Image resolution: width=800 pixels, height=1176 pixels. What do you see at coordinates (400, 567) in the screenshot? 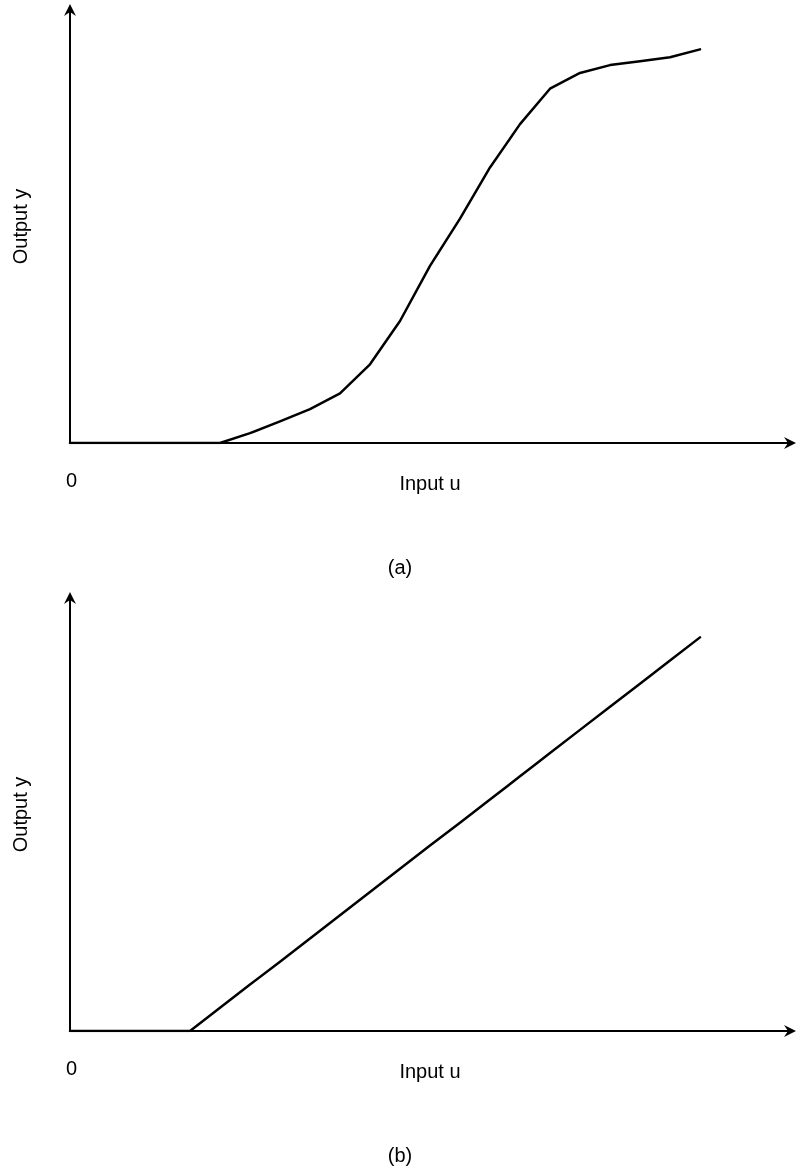
I see `text: (a)` at bounding box center [400, 567].